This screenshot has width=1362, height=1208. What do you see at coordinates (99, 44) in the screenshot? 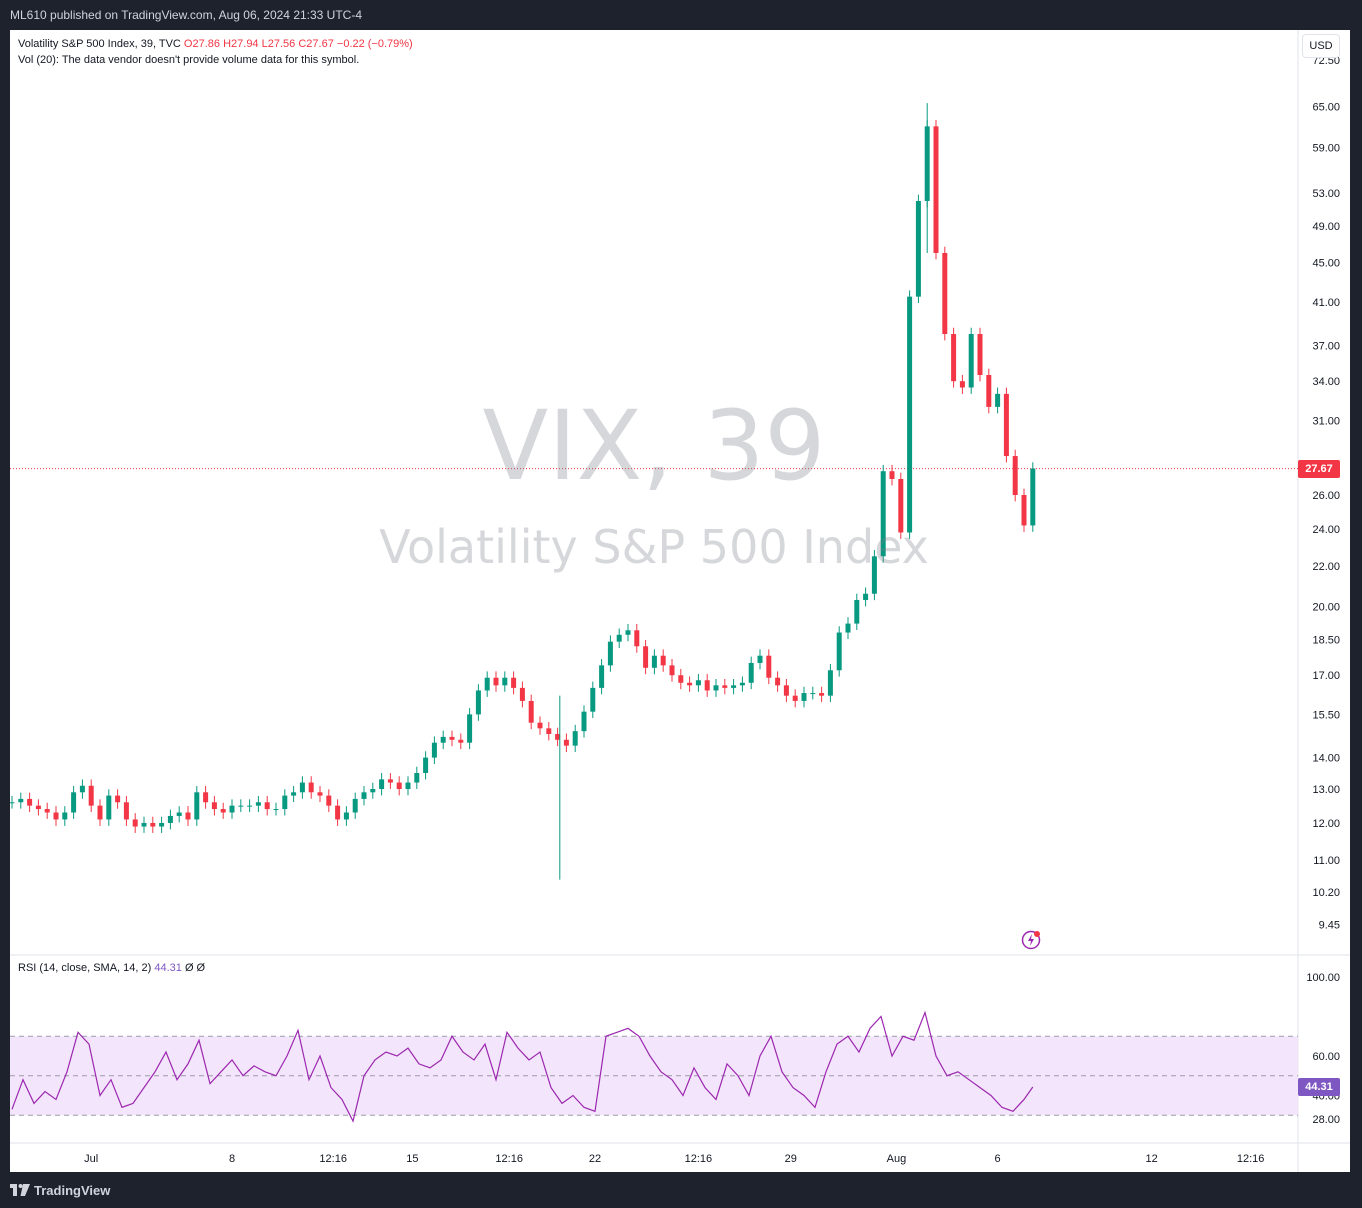
I see `legend-symbol: Volatility S&P 500 Index, 39, TVC` at bounding box center [99, 44].